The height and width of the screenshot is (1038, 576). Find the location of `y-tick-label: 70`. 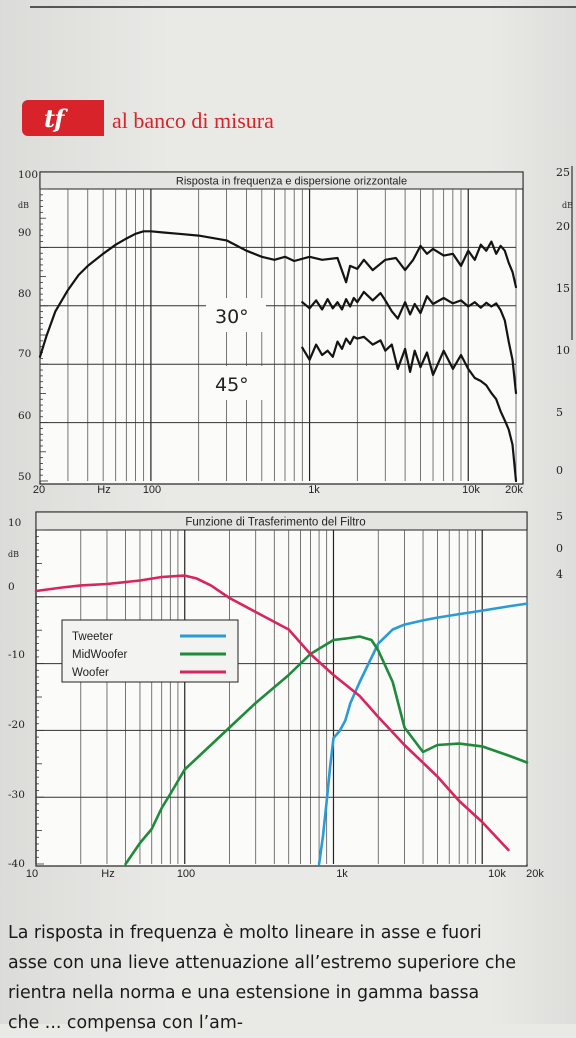

y-tick-label: 70 is located at coordinates (24, 354).